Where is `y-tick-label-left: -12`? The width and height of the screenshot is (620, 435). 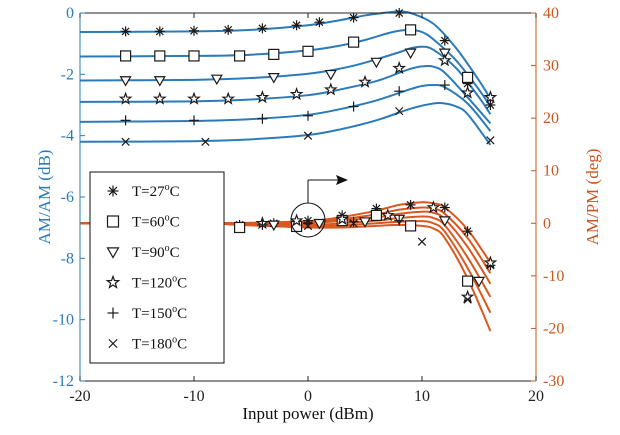 y-tick-label-left: -12 is located at coordinates (63, 381).